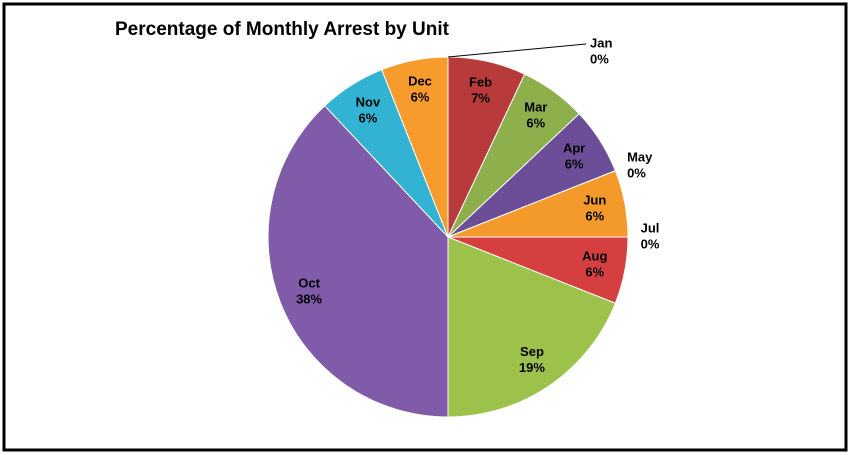  Describe the element at coordinates (309, 298) in the screenshot. I see `slice-value-label: 38%` at that location.